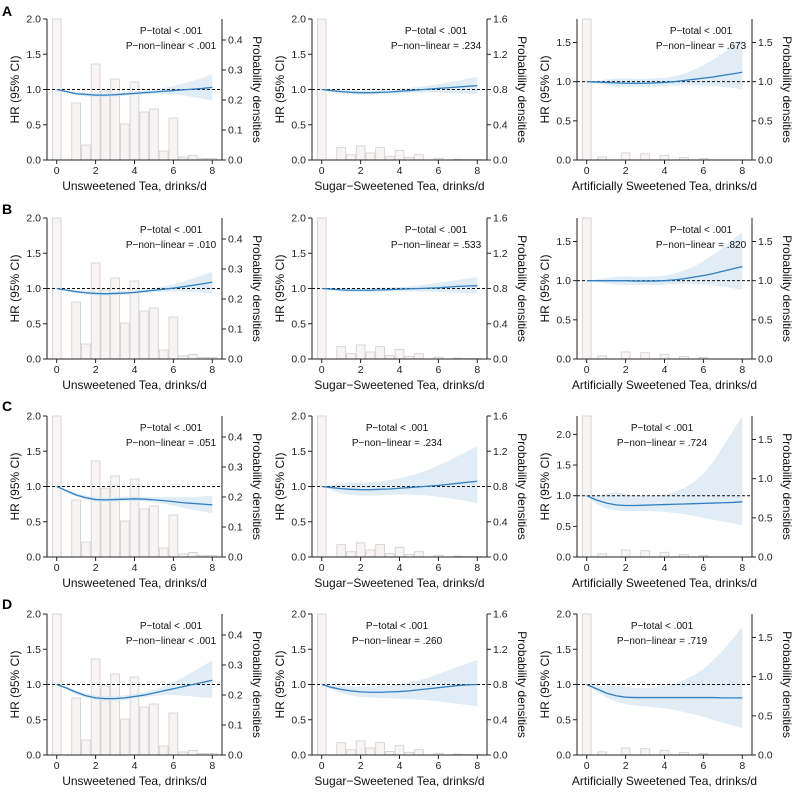  I want to click on p-value-annotation: P−non−linear = .260, so click(397, 641).